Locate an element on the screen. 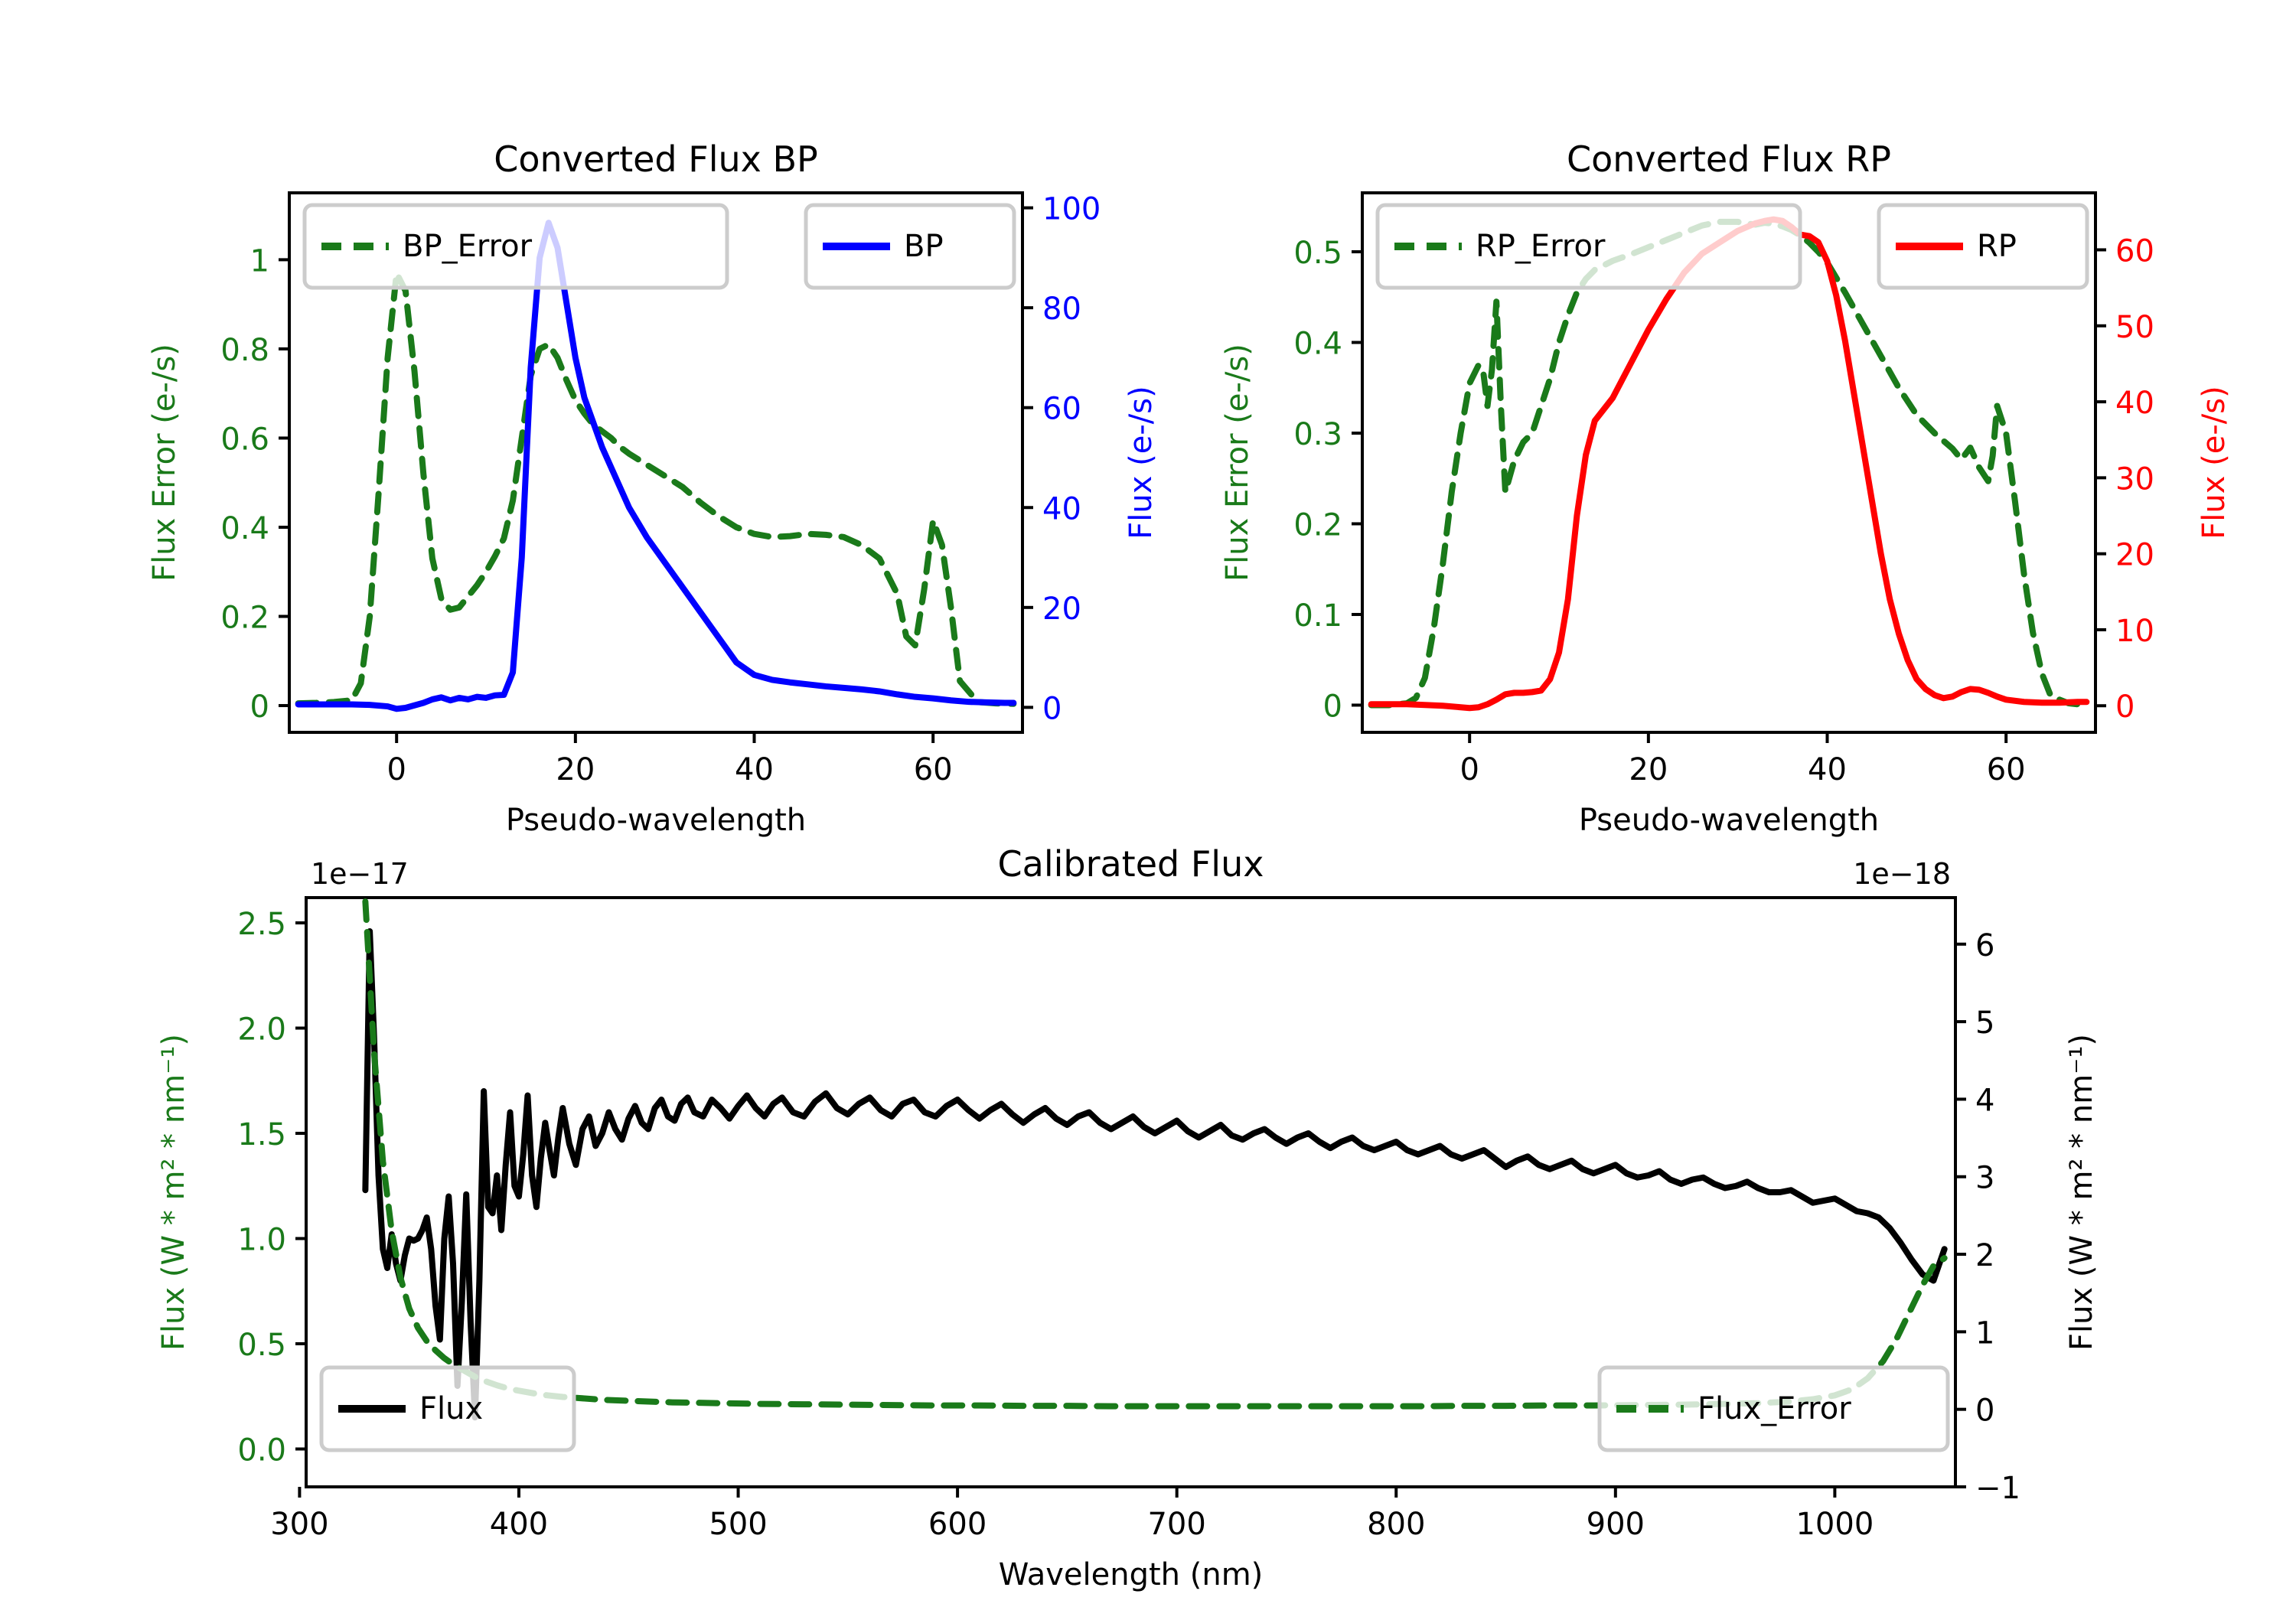  rp-legend: RP is located at coordinates (1983, 246).